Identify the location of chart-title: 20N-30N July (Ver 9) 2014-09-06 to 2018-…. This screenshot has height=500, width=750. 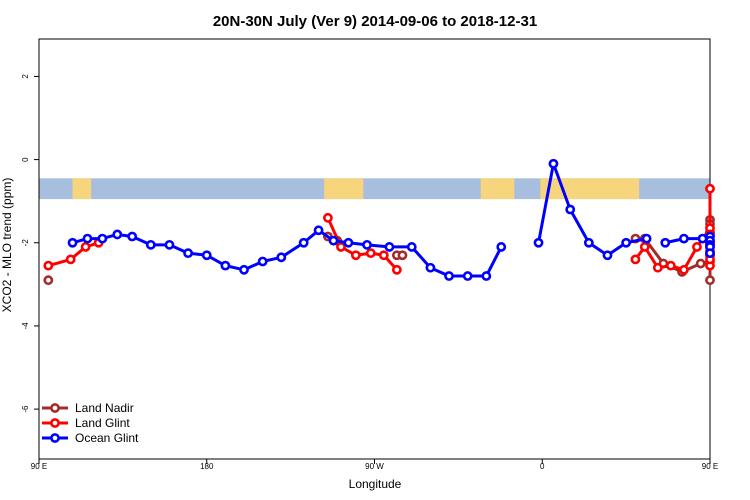
(375, 21).